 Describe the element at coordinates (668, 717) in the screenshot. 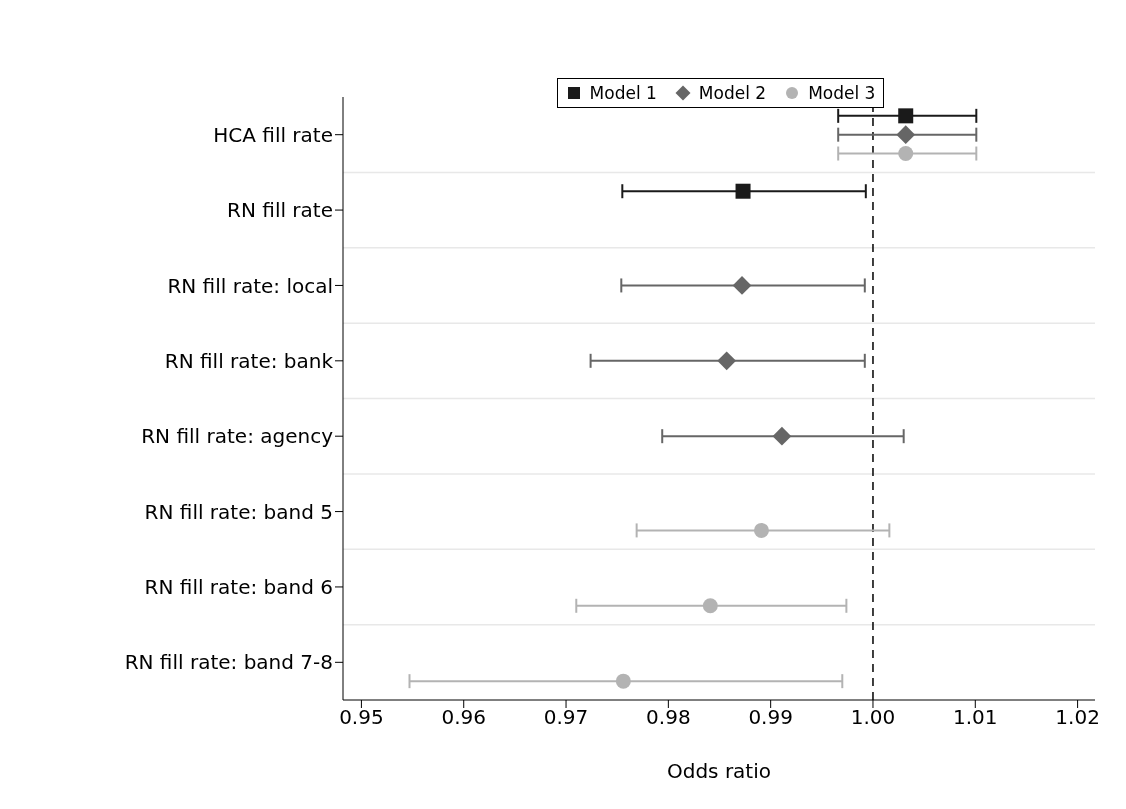

I see `x-tick-label: 0.98` at that location.